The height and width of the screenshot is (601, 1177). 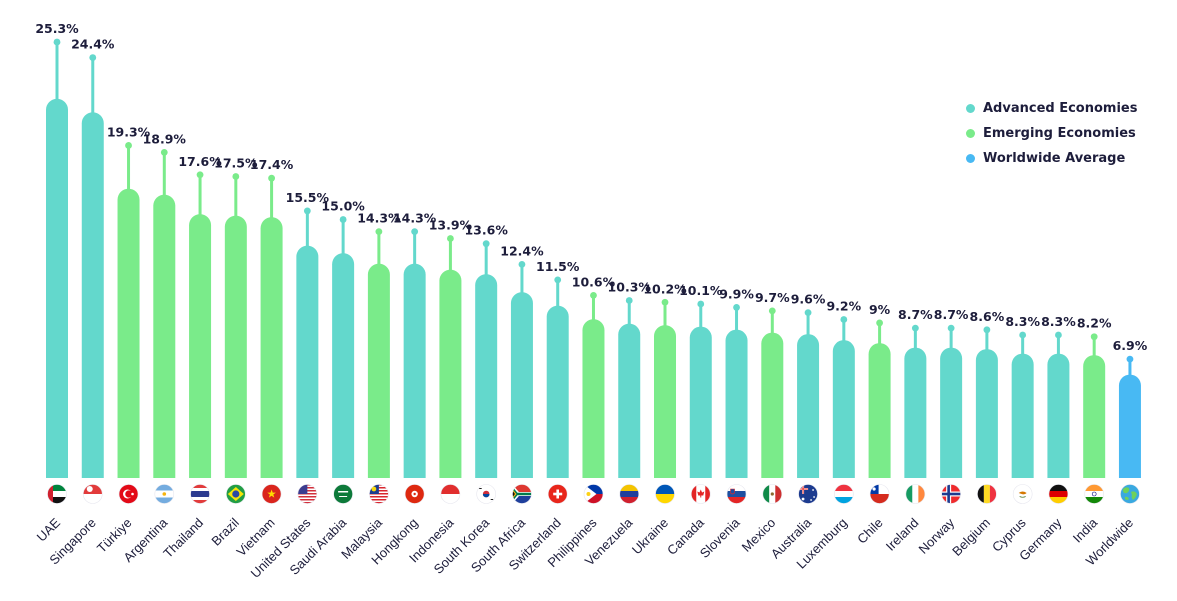 What do you see at coordinates (164, 336) in the screenshot?
I see `bar-argentina` at bounding box center [164, 336].